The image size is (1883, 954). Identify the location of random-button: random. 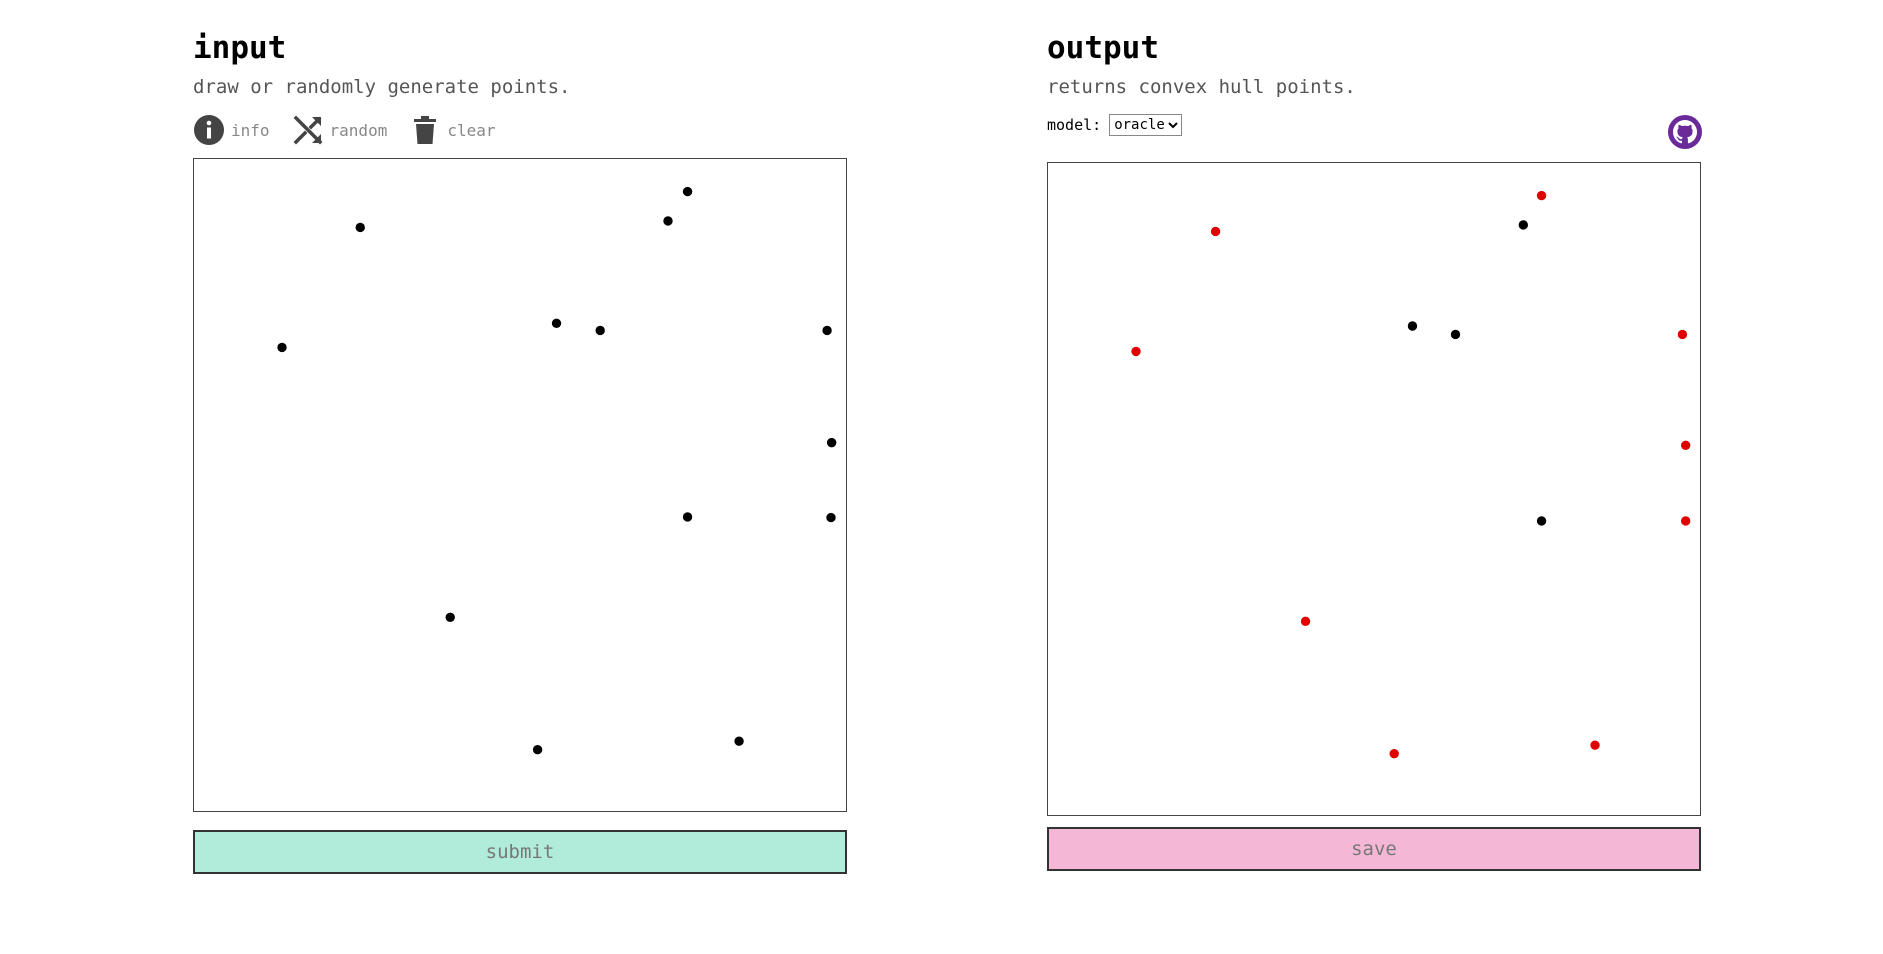
(340, 130).